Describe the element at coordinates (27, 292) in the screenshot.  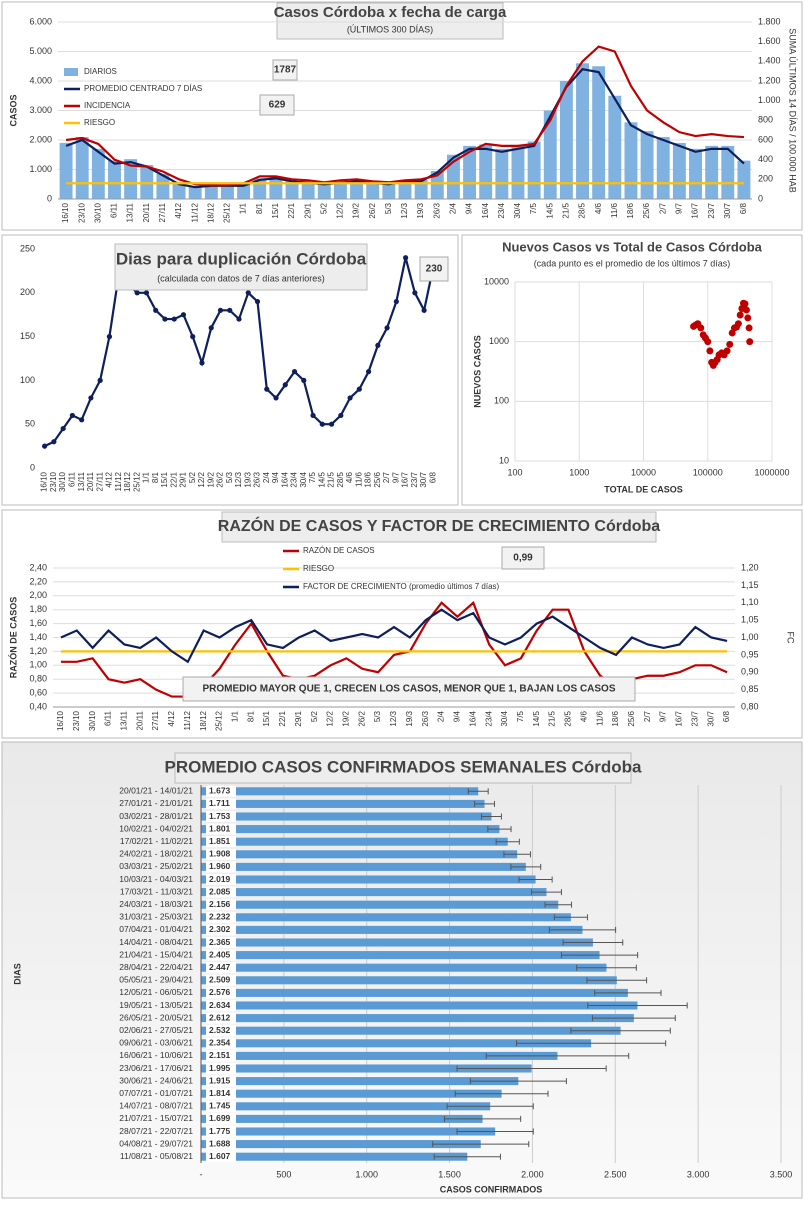
I see `y-tick-label: 200` at that location.